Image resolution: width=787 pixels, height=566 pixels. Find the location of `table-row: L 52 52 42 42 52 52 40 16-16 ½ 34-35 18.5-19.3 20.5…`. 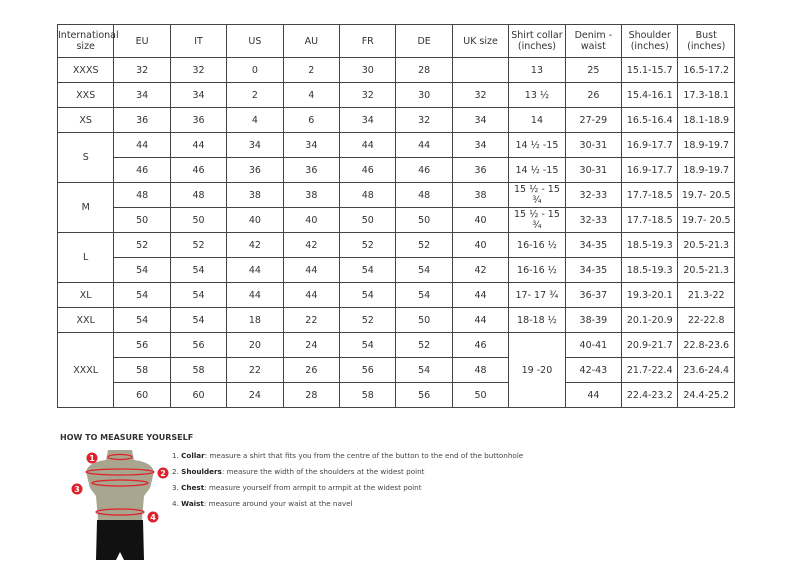

table-row: L 52 52 42 42 52 52 40 16-16 ½ 34-35 18.5-19.3 20.5… is located at coordinates (395, 257).